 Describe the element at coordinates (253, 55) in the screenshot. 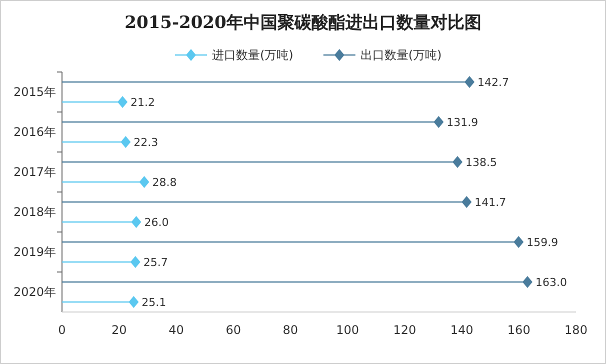

I see `legend-label: 进口数量(万吨)` at that location.